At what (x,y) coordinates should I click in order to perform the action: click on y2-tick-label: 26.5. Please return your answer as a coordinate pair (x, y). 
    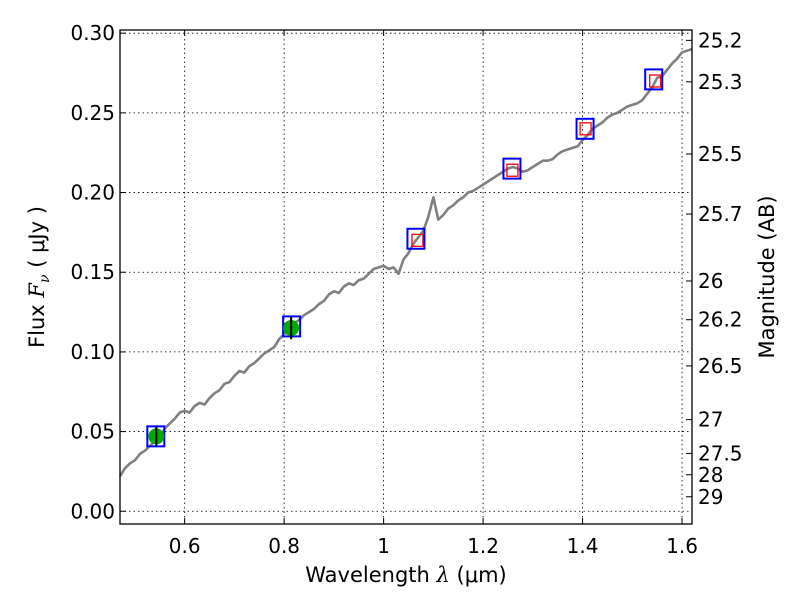
    Looking at the image, I should click on (720, 366).